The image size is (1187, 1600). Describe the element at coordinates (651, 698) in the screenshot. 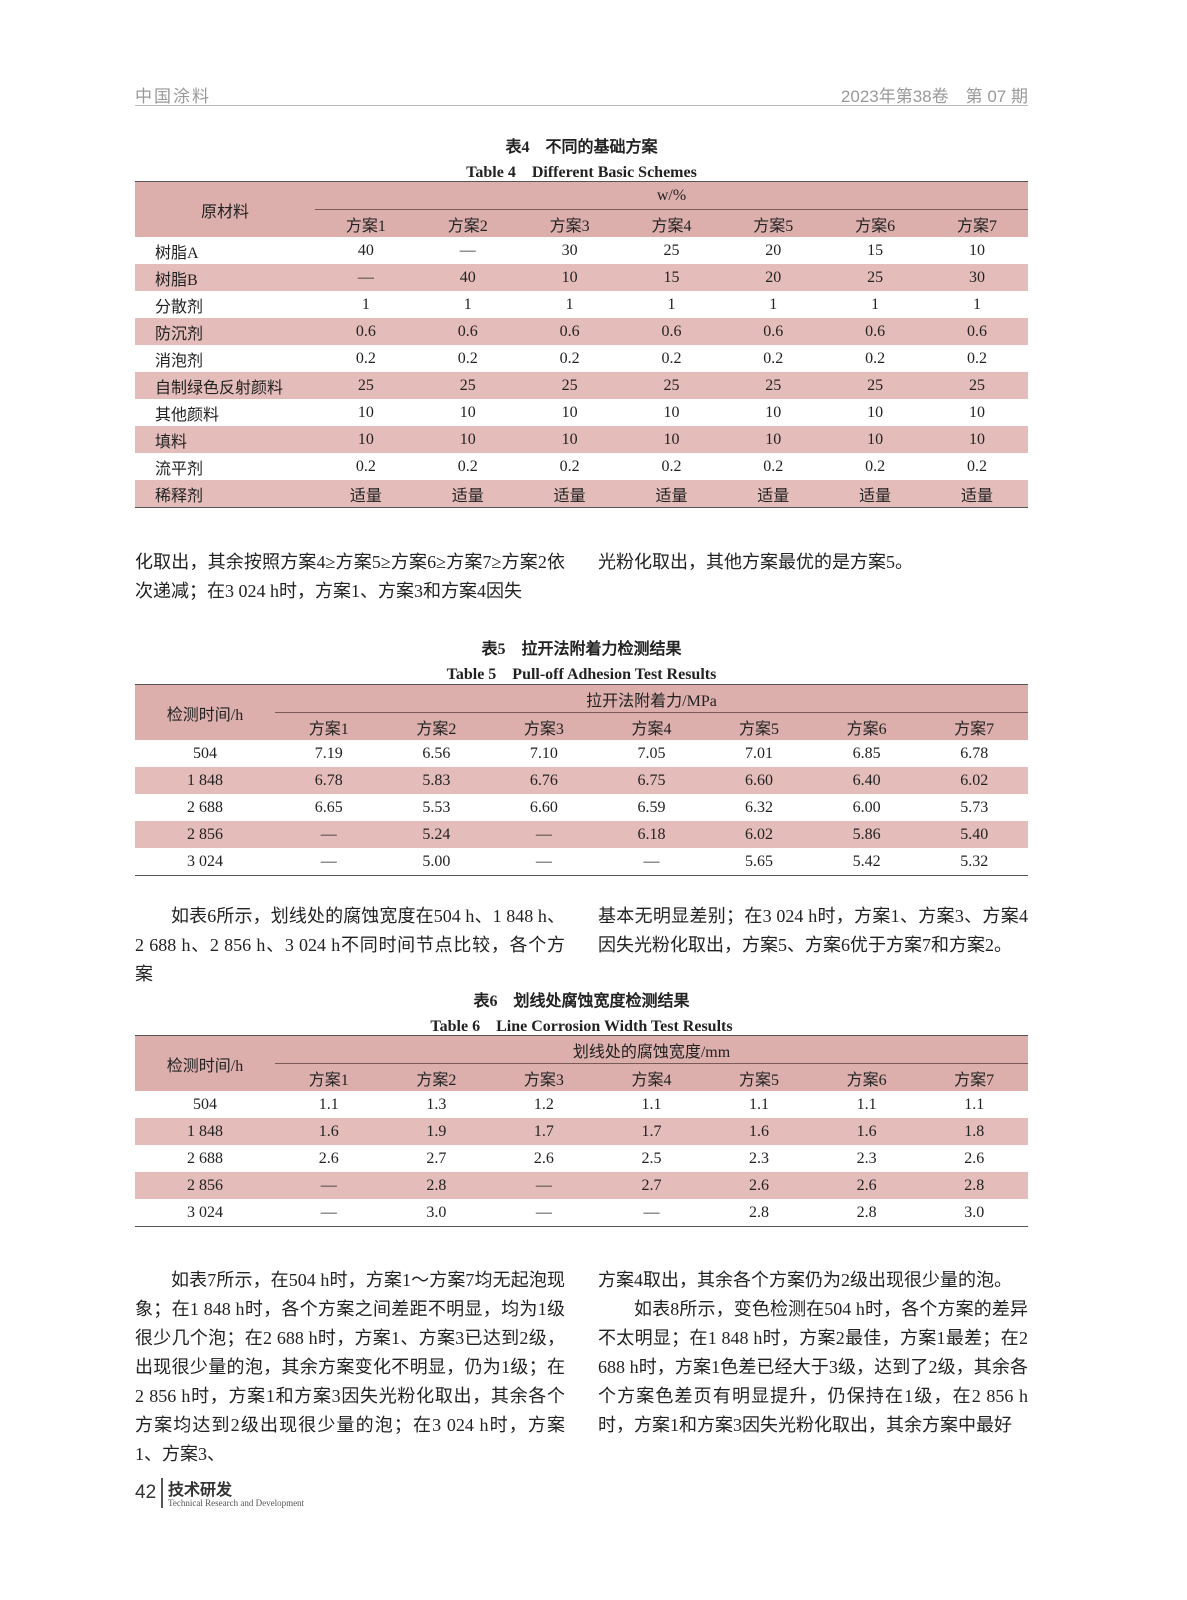

I see `header-group: 拉开法附着力/MPa` at that location.